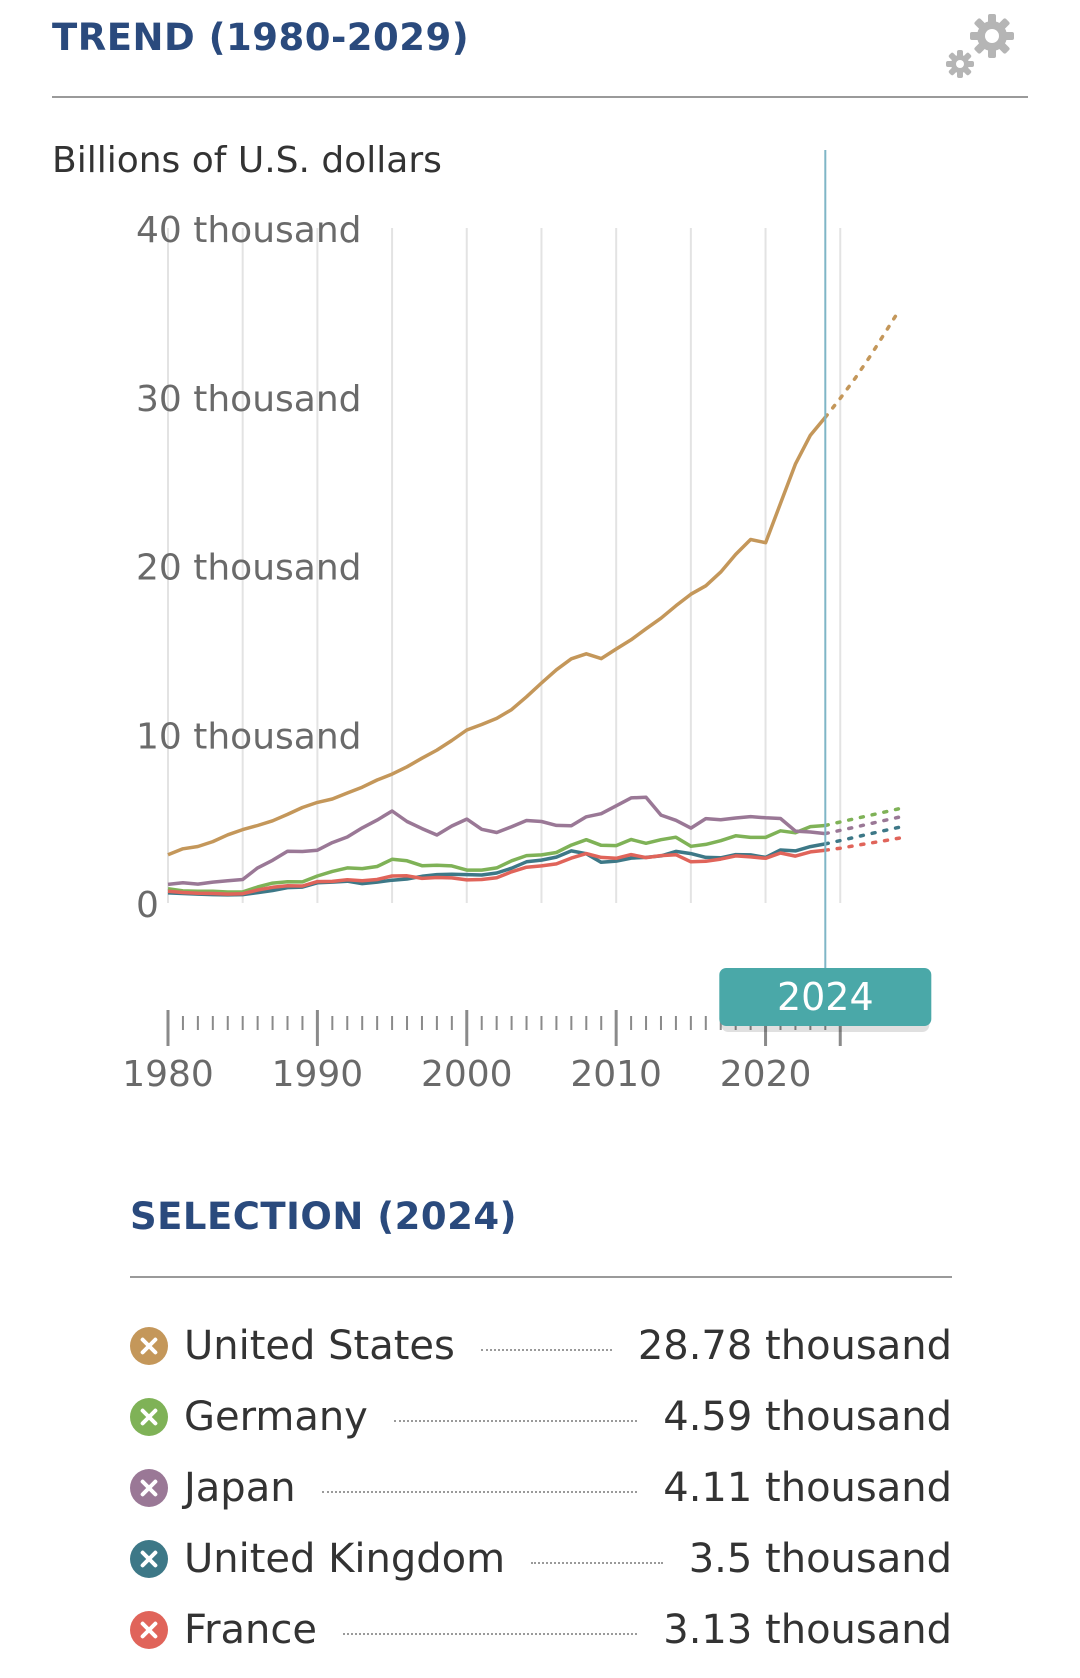  I want to click on x-tick-label: 2010, so click(616, 1074).